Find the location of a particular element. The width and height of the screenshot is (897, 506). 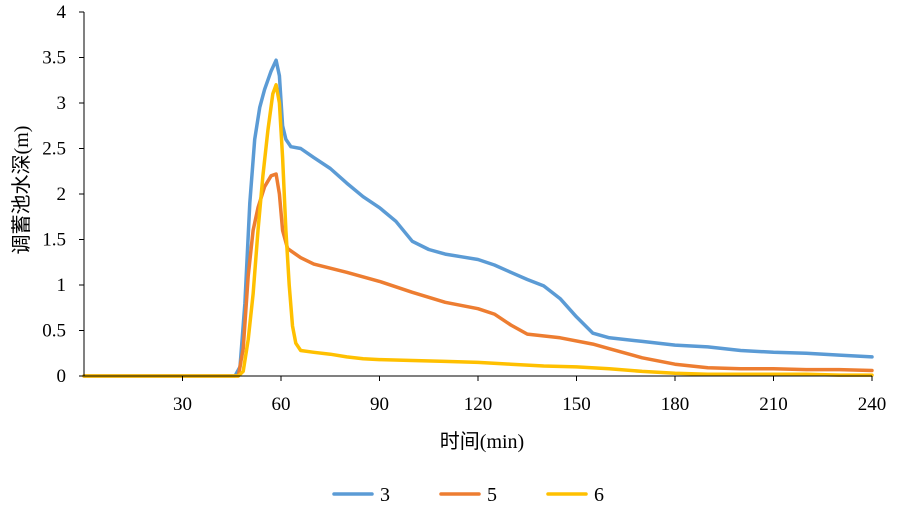

legend-label-6: 6 is located at coordinates (599, 495).